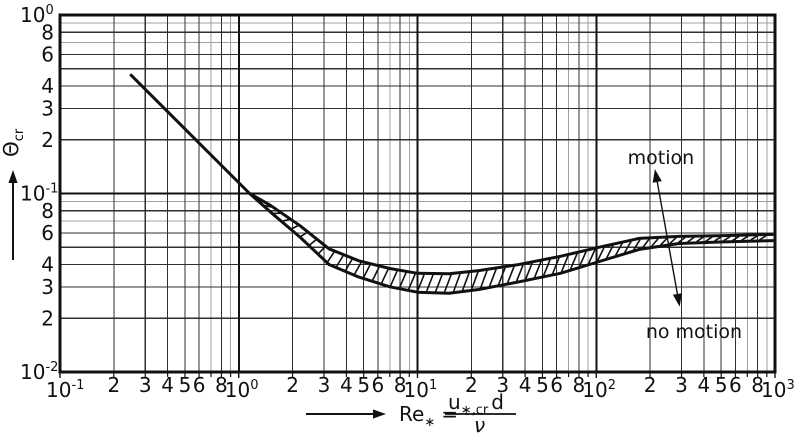  What do you see at coordinates (661, 158) in the screenshot?
I see `motion-label: motion` at bounding box center [661, 158].